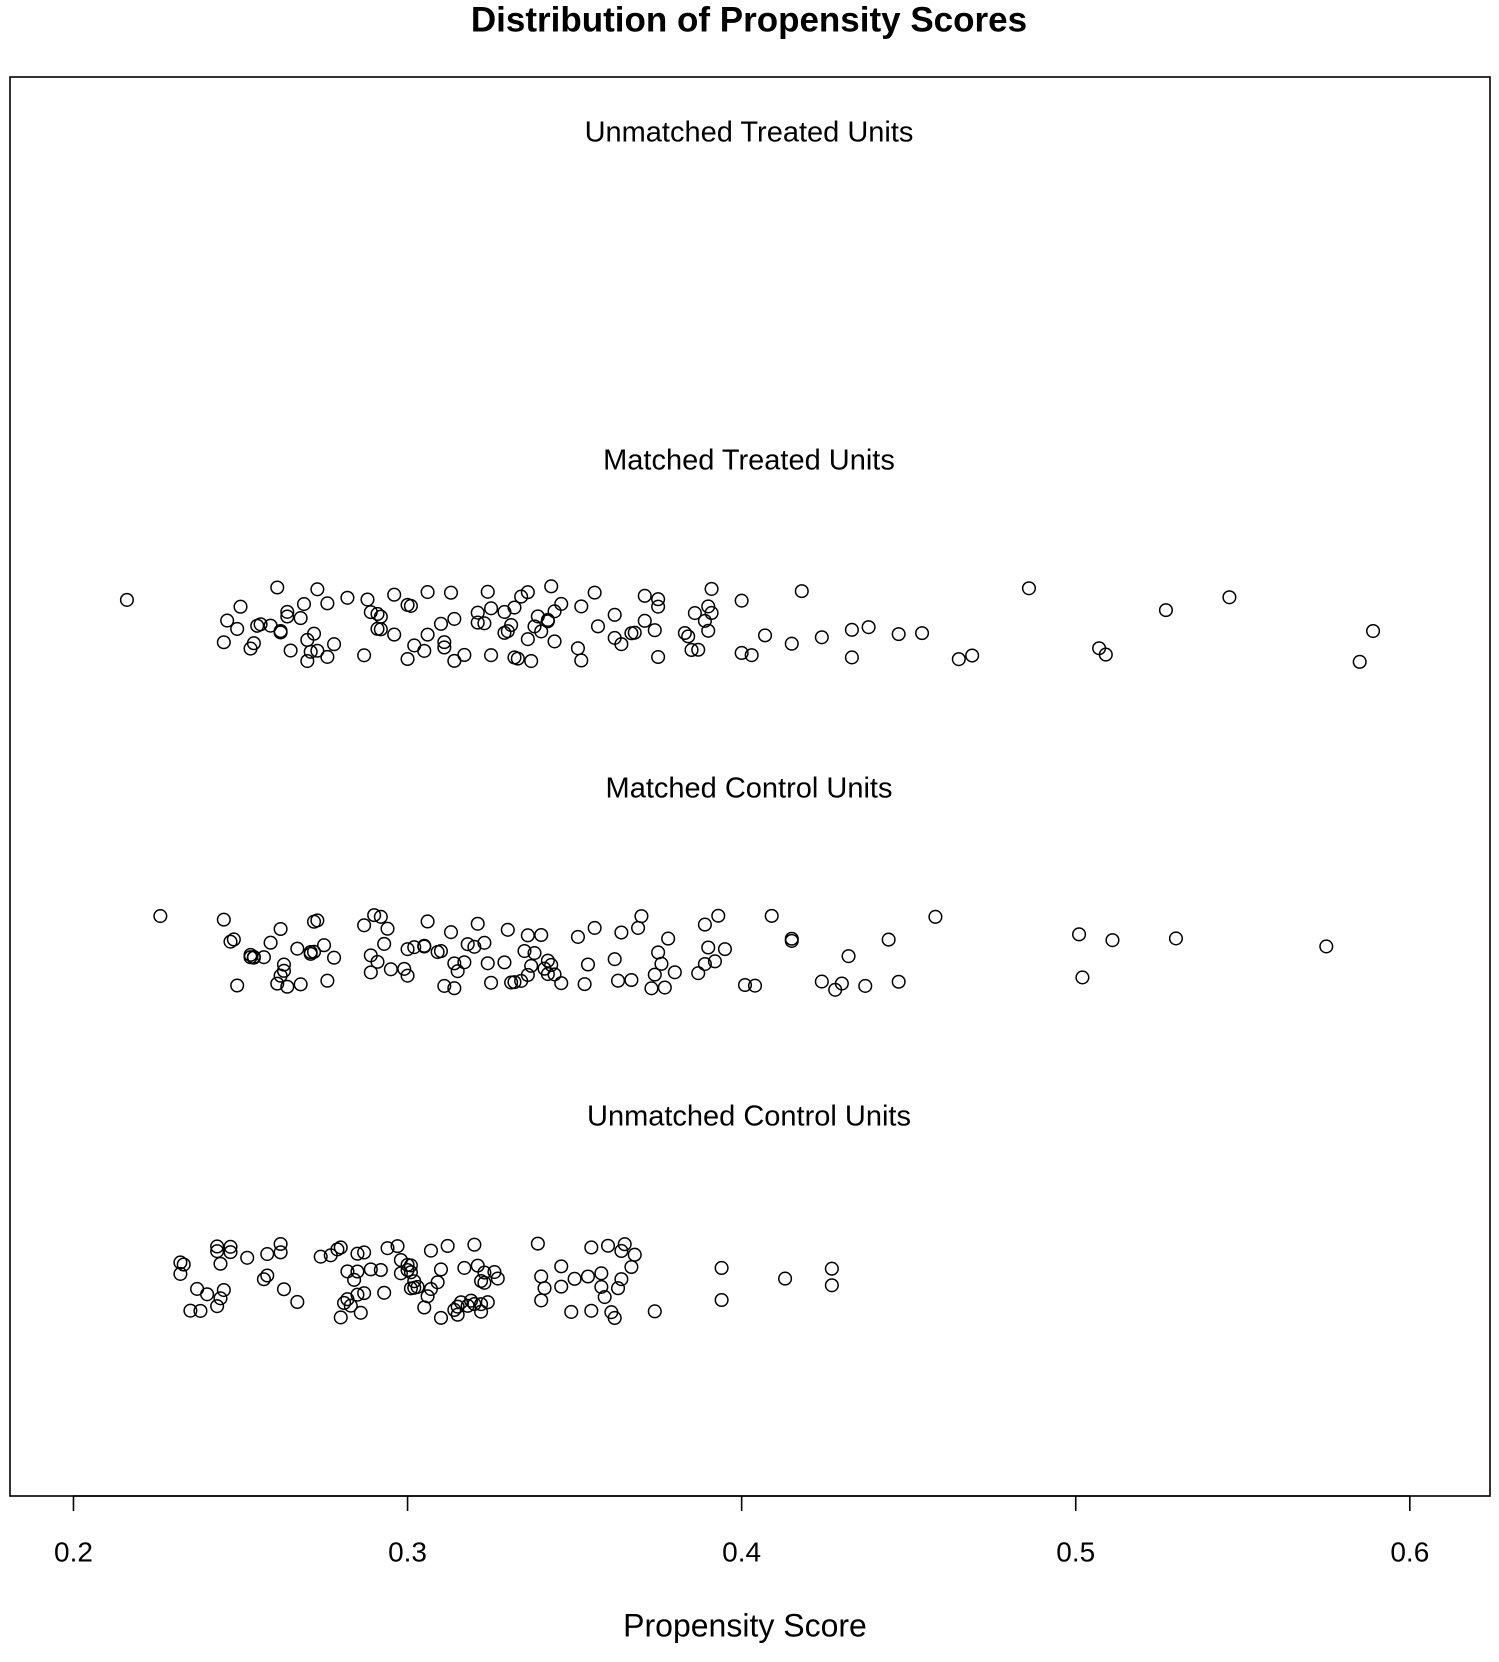 This screenshot has height=1662, width=1499. What do you see at coordinates (749, 1117) in the screenshot?
I see `group-label: Unmatched Control Units` at bounding box center [749, 1117].